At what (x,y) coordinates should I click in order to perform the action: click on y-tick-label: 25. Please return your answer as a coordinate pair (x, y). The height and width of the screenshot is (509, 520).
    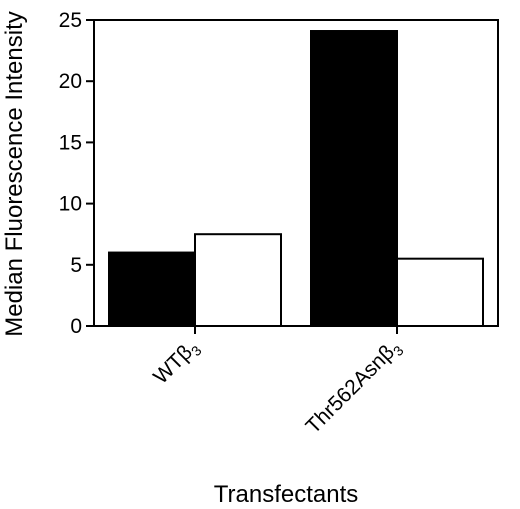
    Looking at the image, I should click on (70, 20).